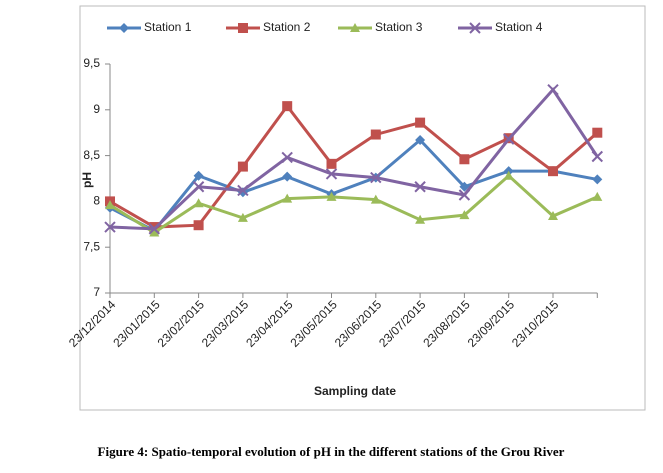 The image size is (663, 473). Describe the element at coordinates (91, 63) in the screenshot. I see `y-tick-label: 9,5` at that location.